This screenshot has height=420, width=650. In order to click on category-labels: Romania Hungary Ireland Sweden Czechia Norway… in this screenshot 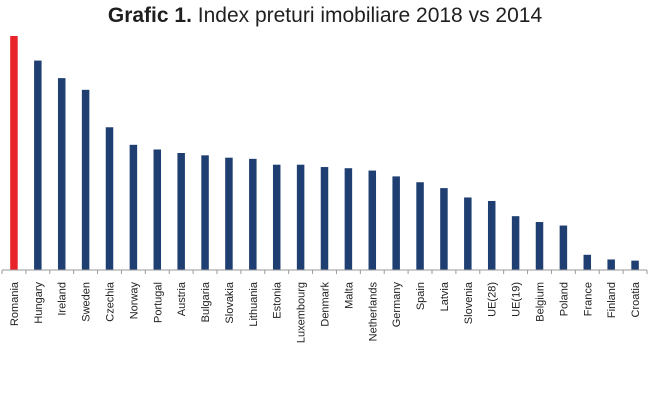, I will do `click(325, 312)`.